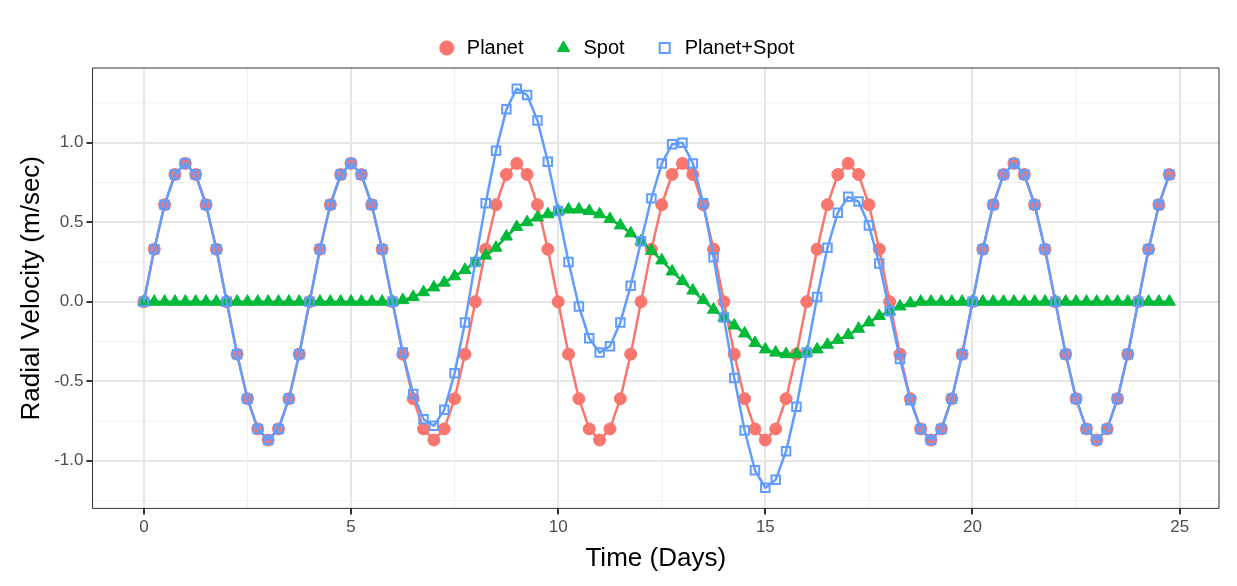 The height and width of the screenshot is (586, 1237). I want to click on y-tick-label: 1.0, so click(71, 142).